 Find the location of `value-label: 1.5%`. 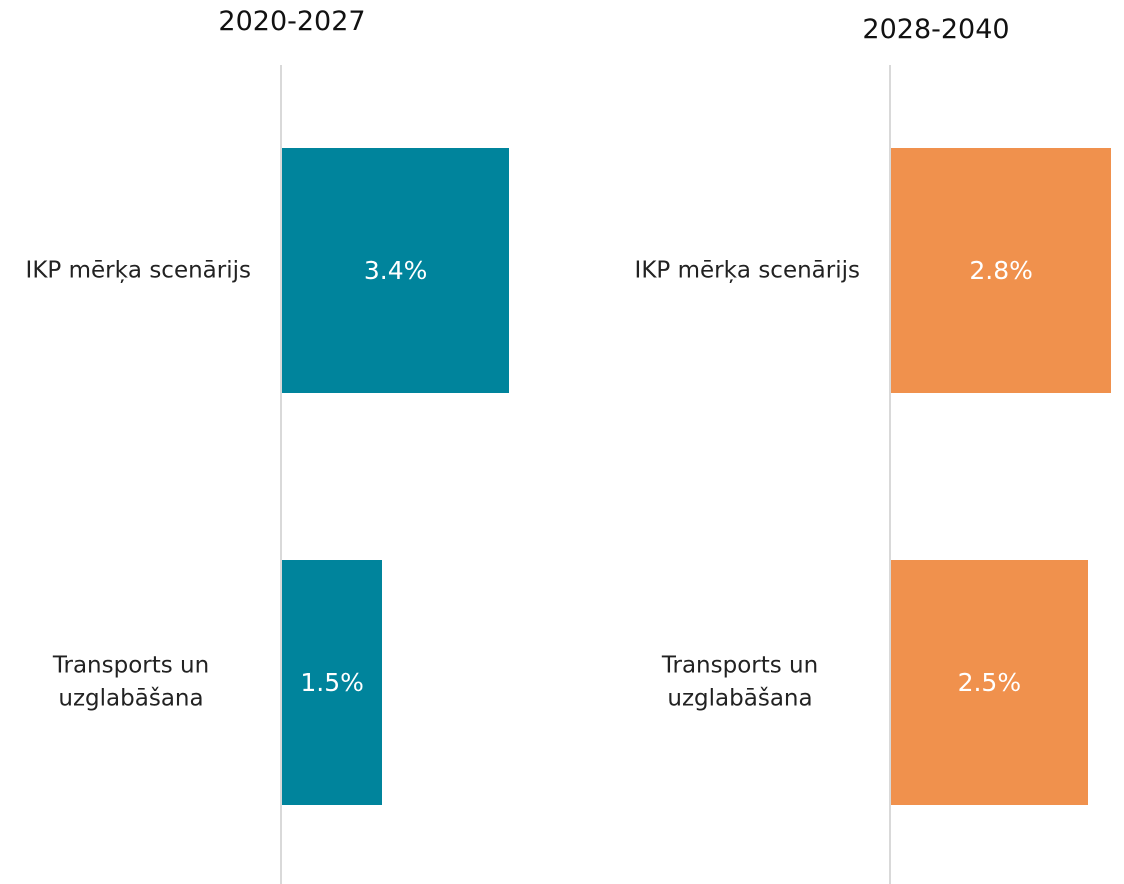

value-label: 1.5% is located at coordinates (332, 682).